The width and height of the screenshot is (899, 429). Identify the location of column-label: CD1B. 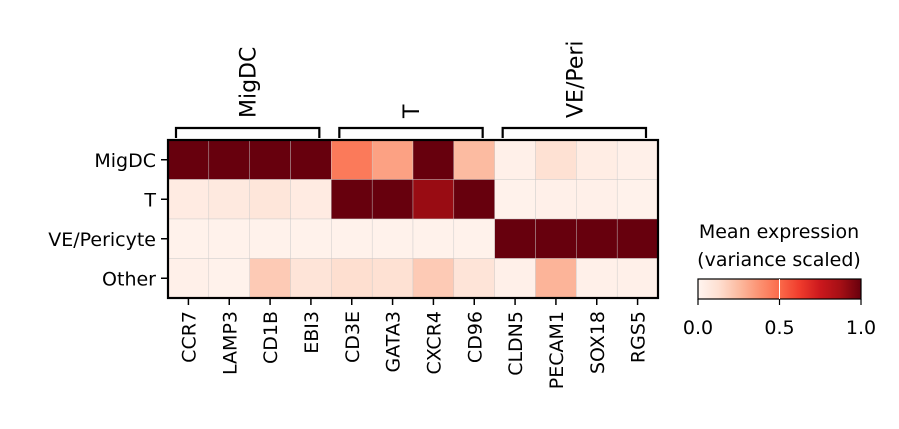
(271, 337).